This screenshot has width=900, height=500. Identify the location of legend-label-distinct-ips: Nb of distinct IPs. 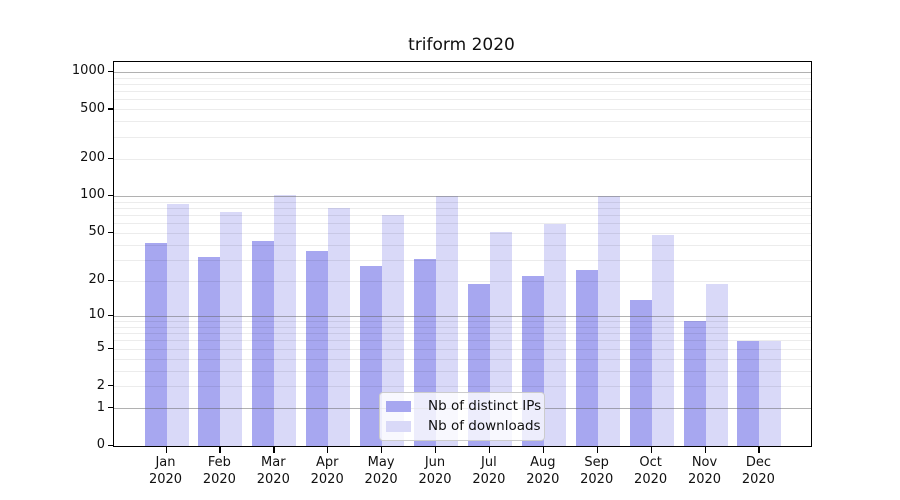
(485, 406).